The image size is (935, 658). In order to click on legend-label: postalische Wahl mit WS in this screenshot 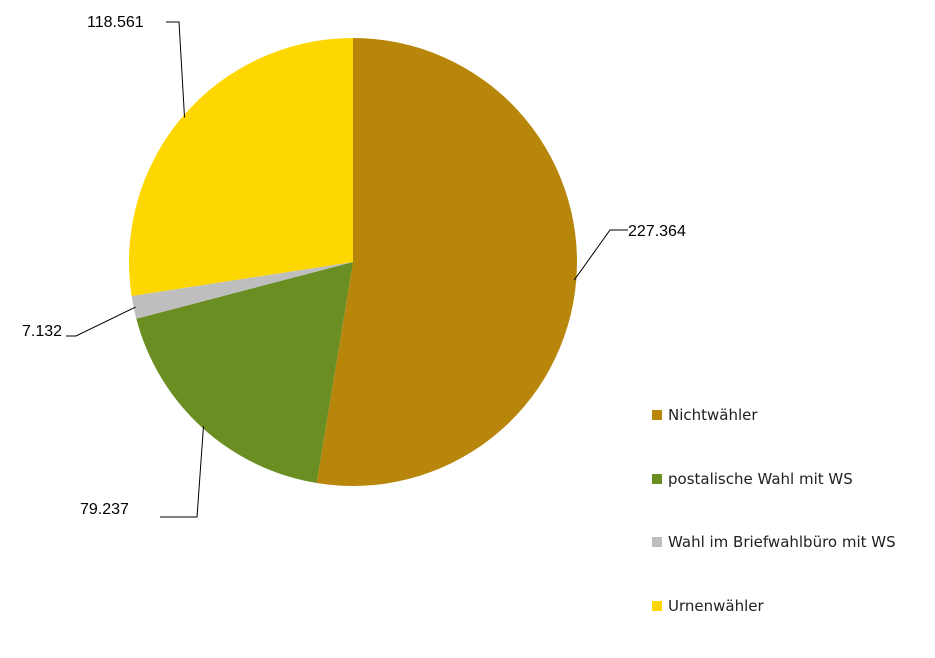, I will do `click(760, 478)`.